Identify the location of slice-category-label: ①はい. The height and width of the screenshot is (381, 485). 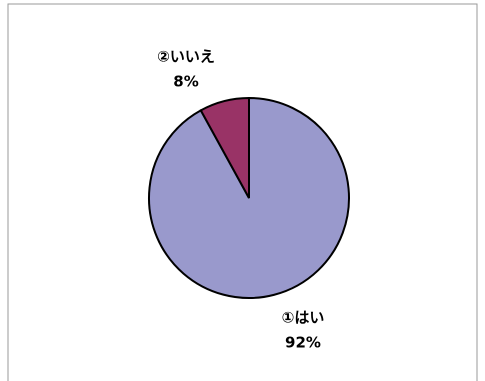
(303, 318).